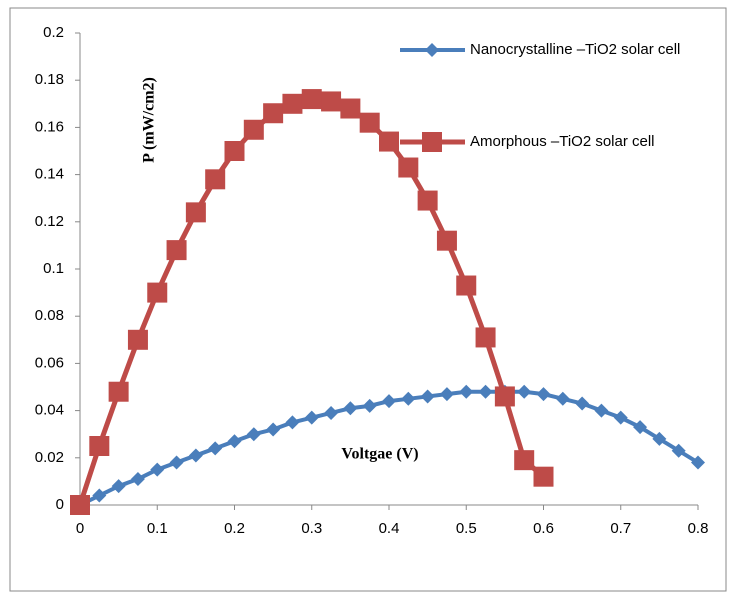  What do you see at coordinates (49, 410) in the screenshot?
I see `y-tick-label: 0.04` at bounding box center [49, 410].